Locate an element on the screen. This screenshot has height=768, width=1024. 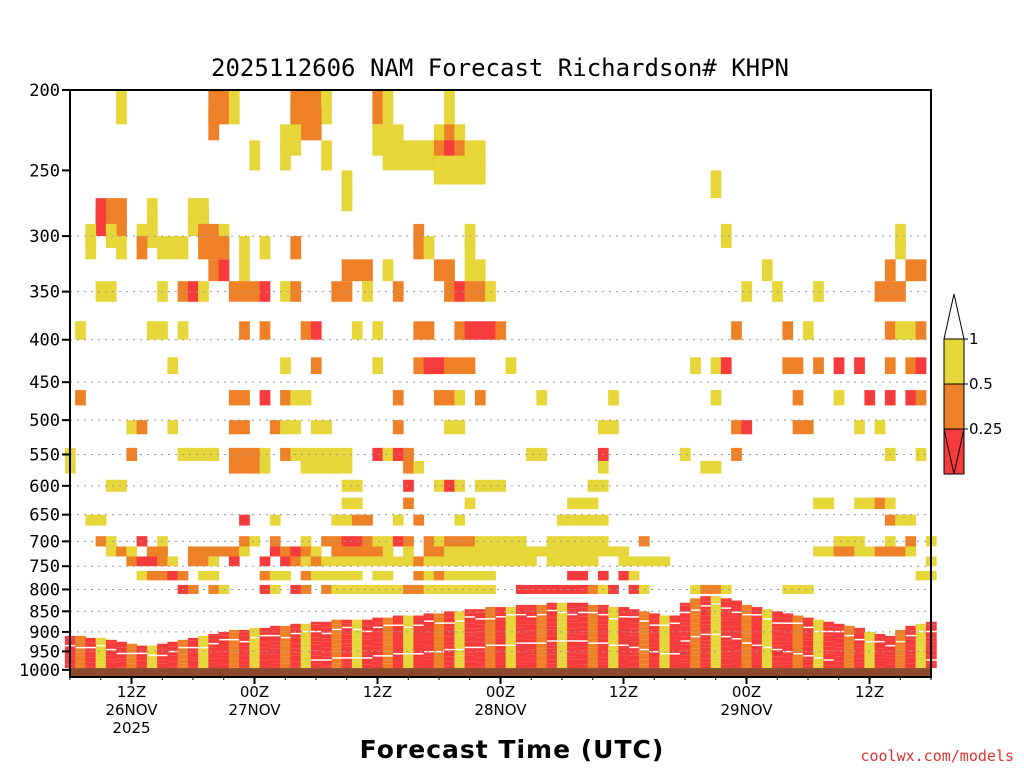
y-tick-label: 750 is located at coordinates (44, 567).